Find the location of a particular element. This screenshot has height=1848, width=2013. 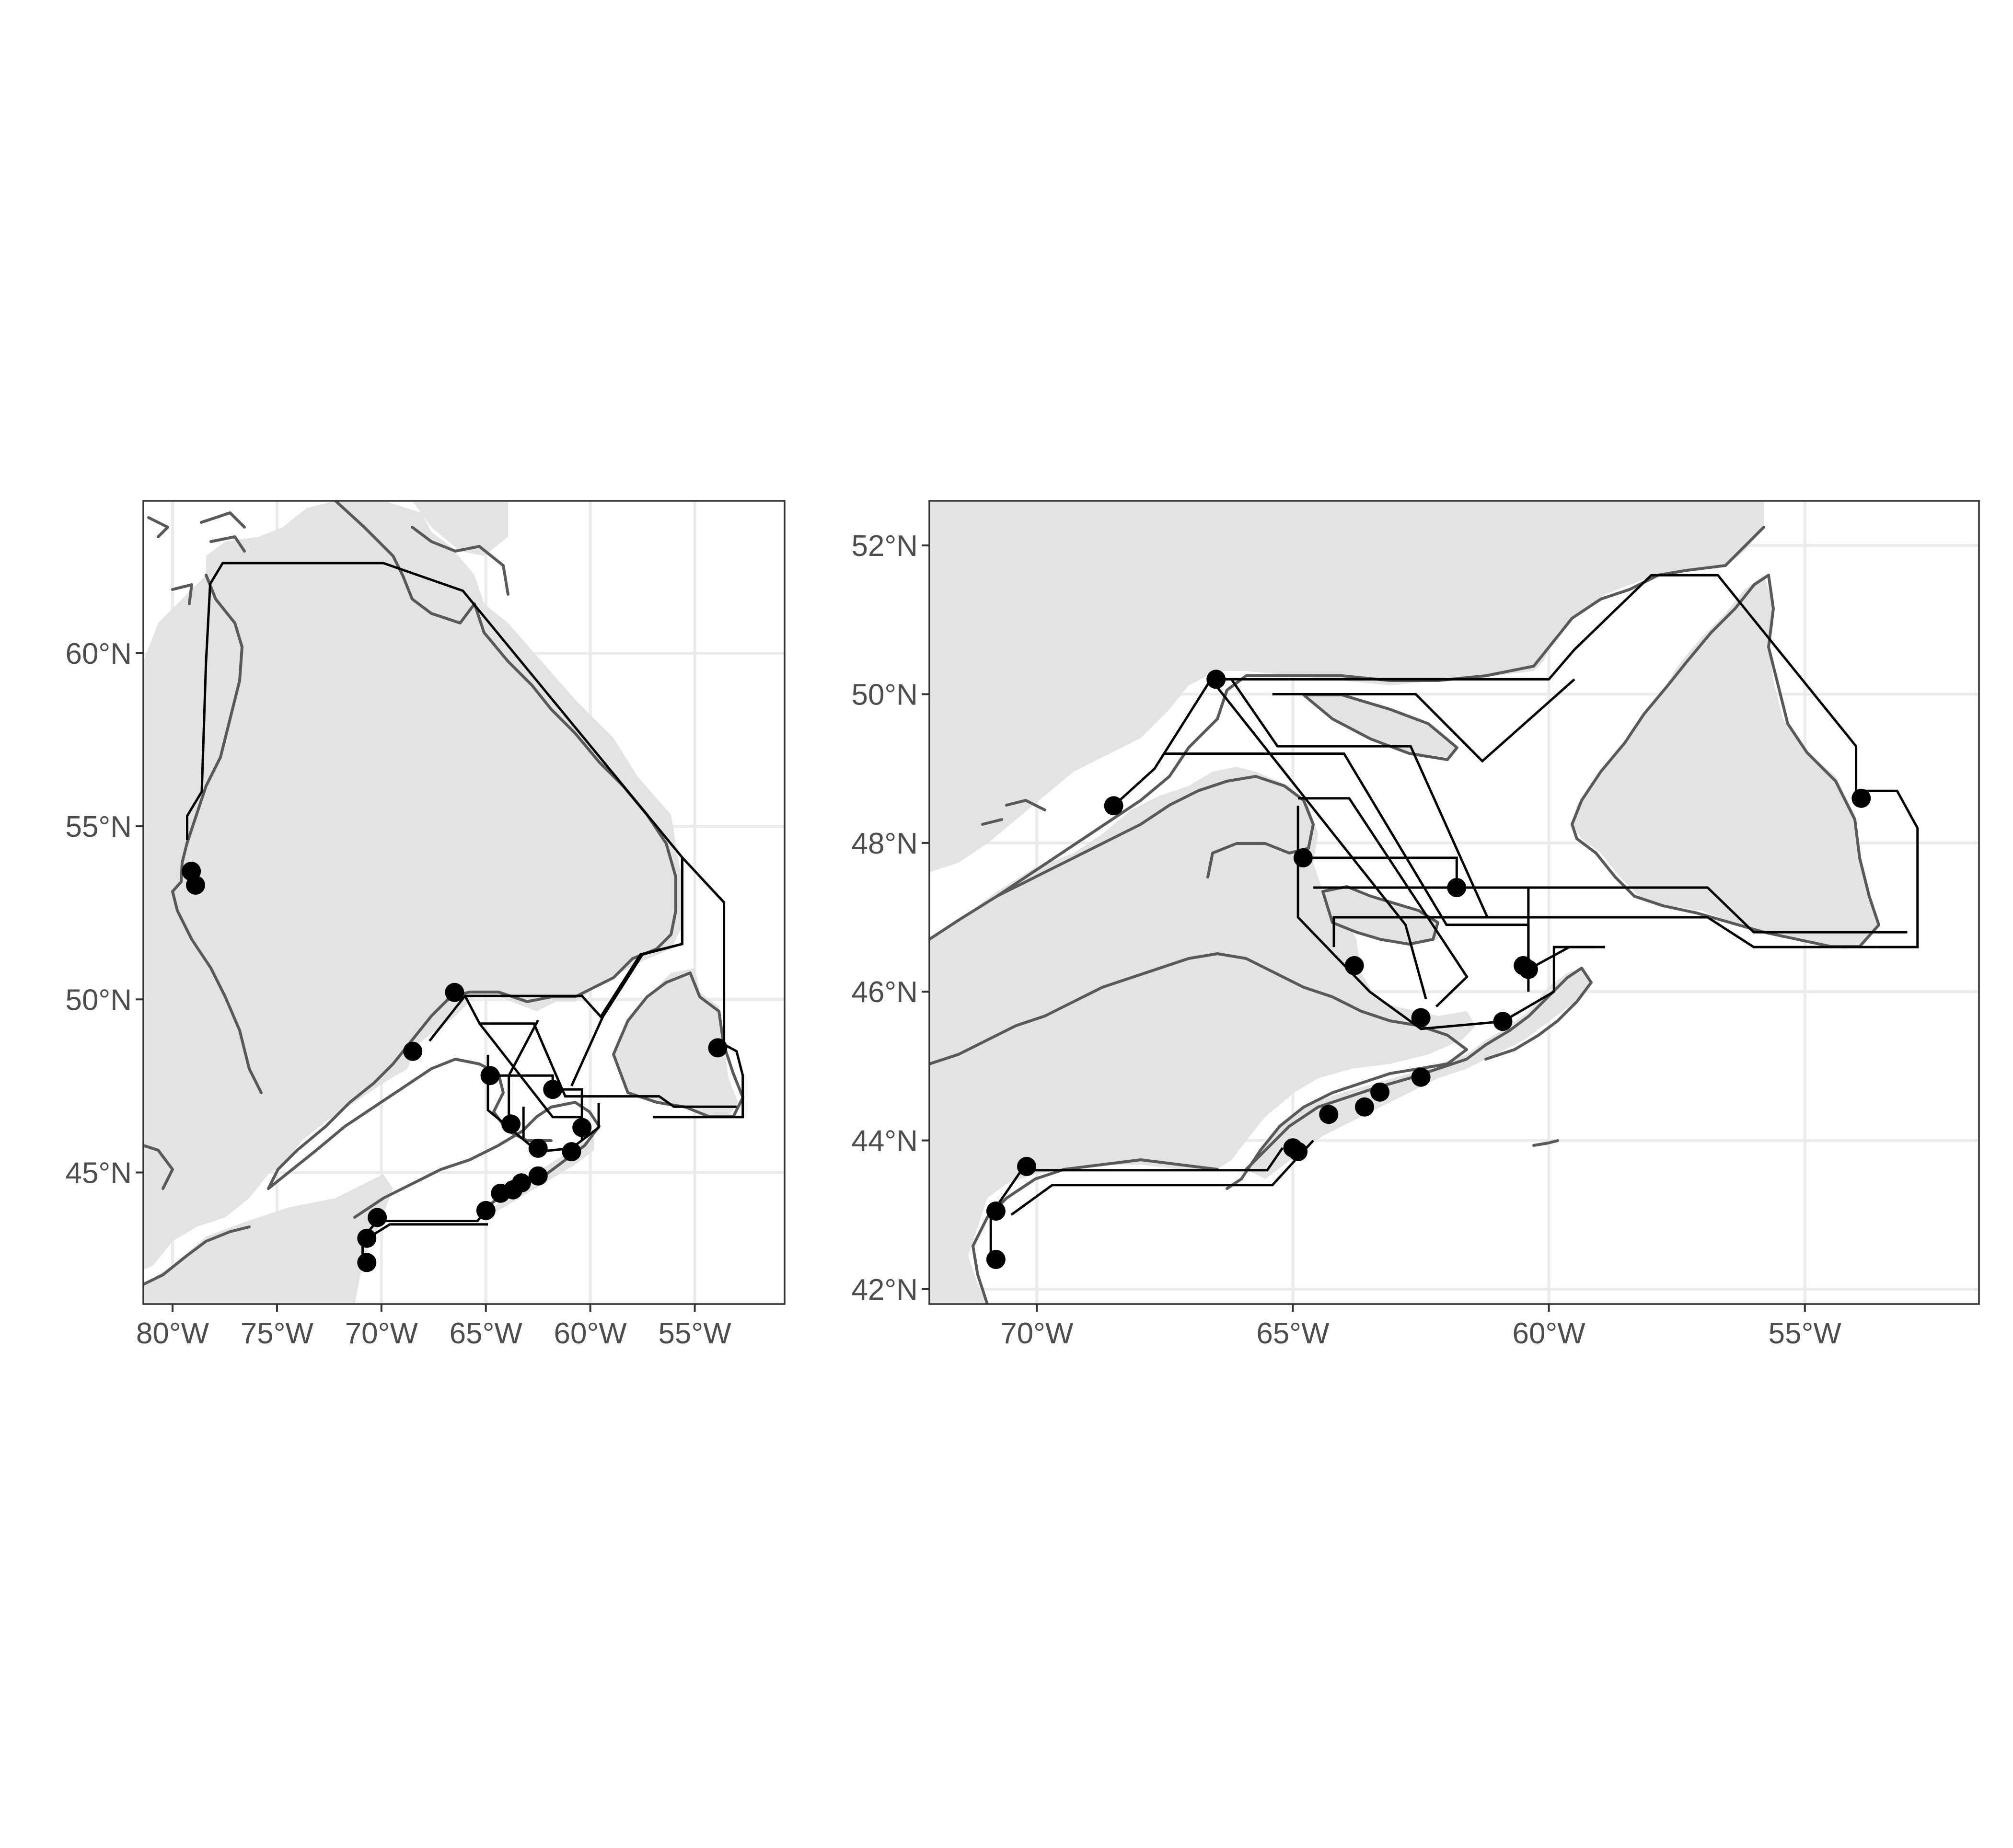

overview-land-southeast is located at coordinates (268, 1239).